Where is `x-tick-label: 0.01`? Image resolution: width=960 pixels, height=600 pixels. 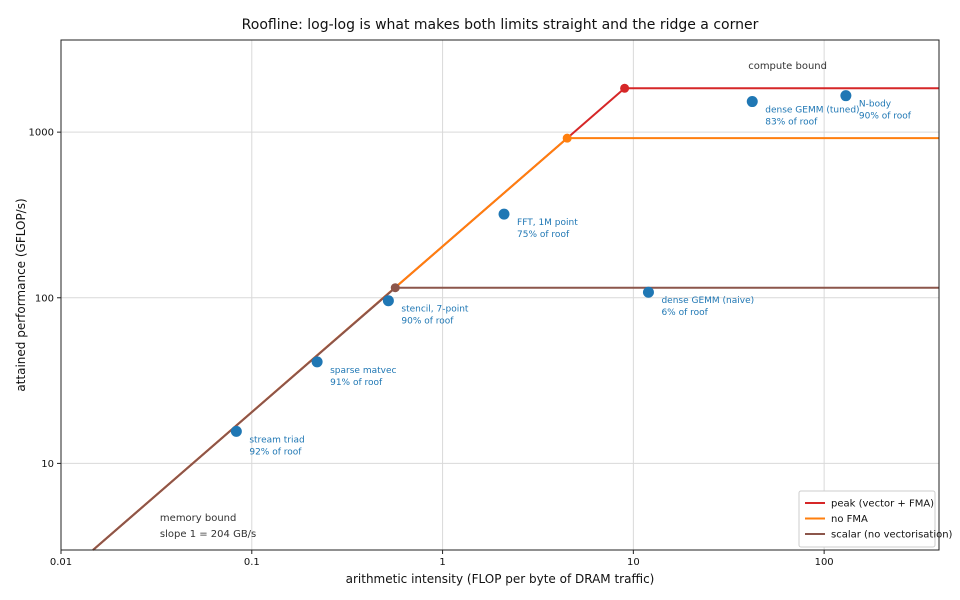 x-tick-label: 0.01 is located at coordinates (61, 562).